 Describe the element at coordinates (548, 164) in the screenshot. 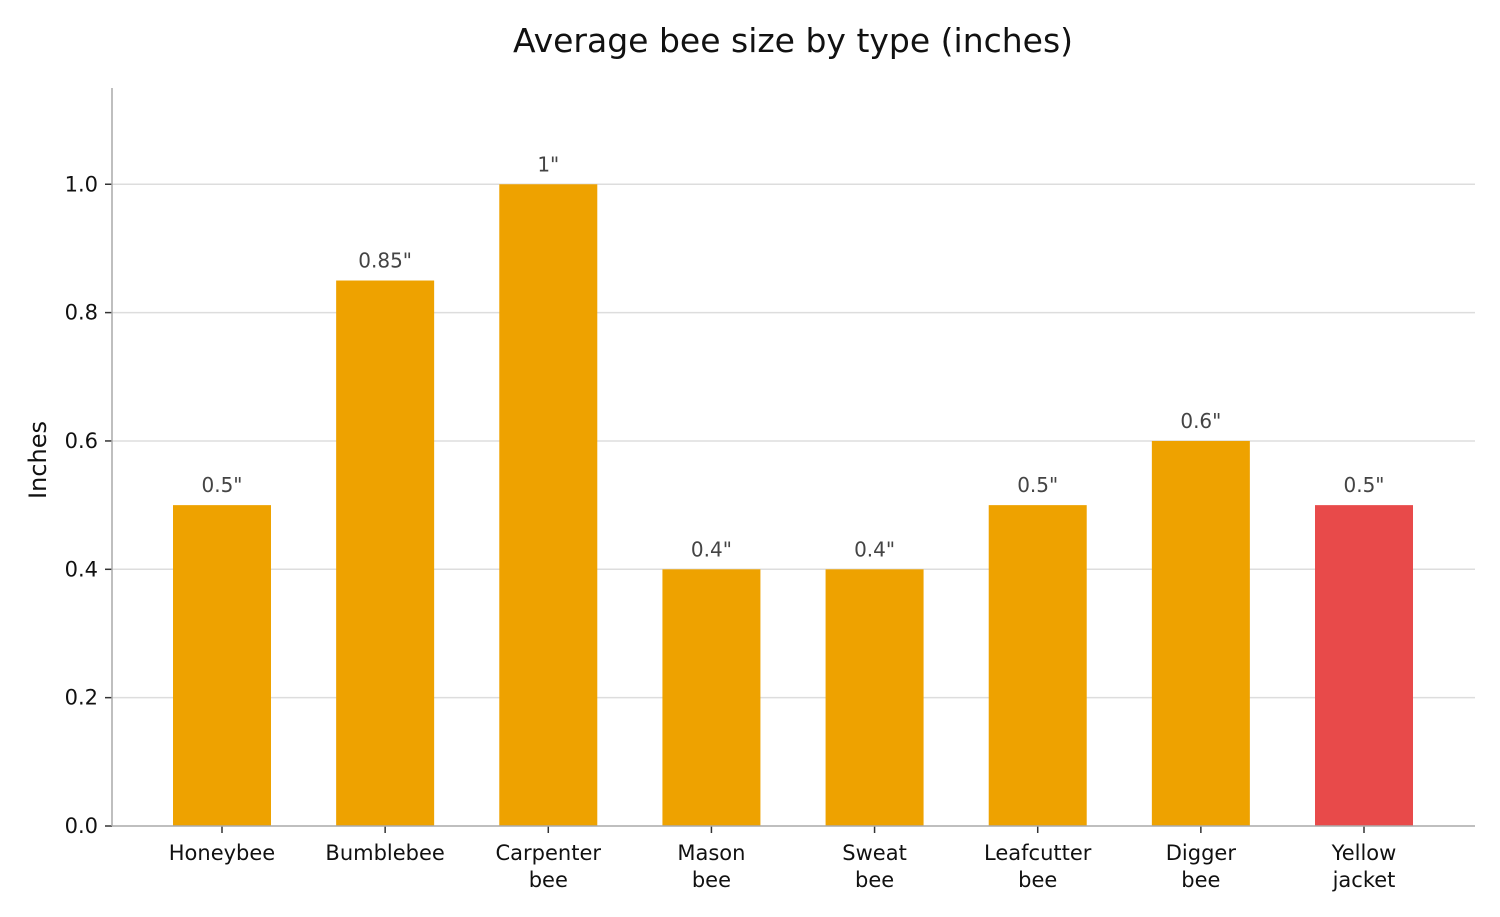

I see `data-label: 1"` at that location.